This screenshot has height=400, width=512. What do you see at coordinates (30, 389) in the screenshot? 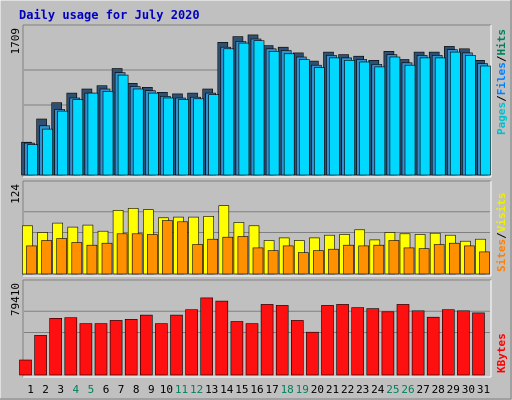
I see `x-tick-label-1: 1` at bounding box center [30, 389].